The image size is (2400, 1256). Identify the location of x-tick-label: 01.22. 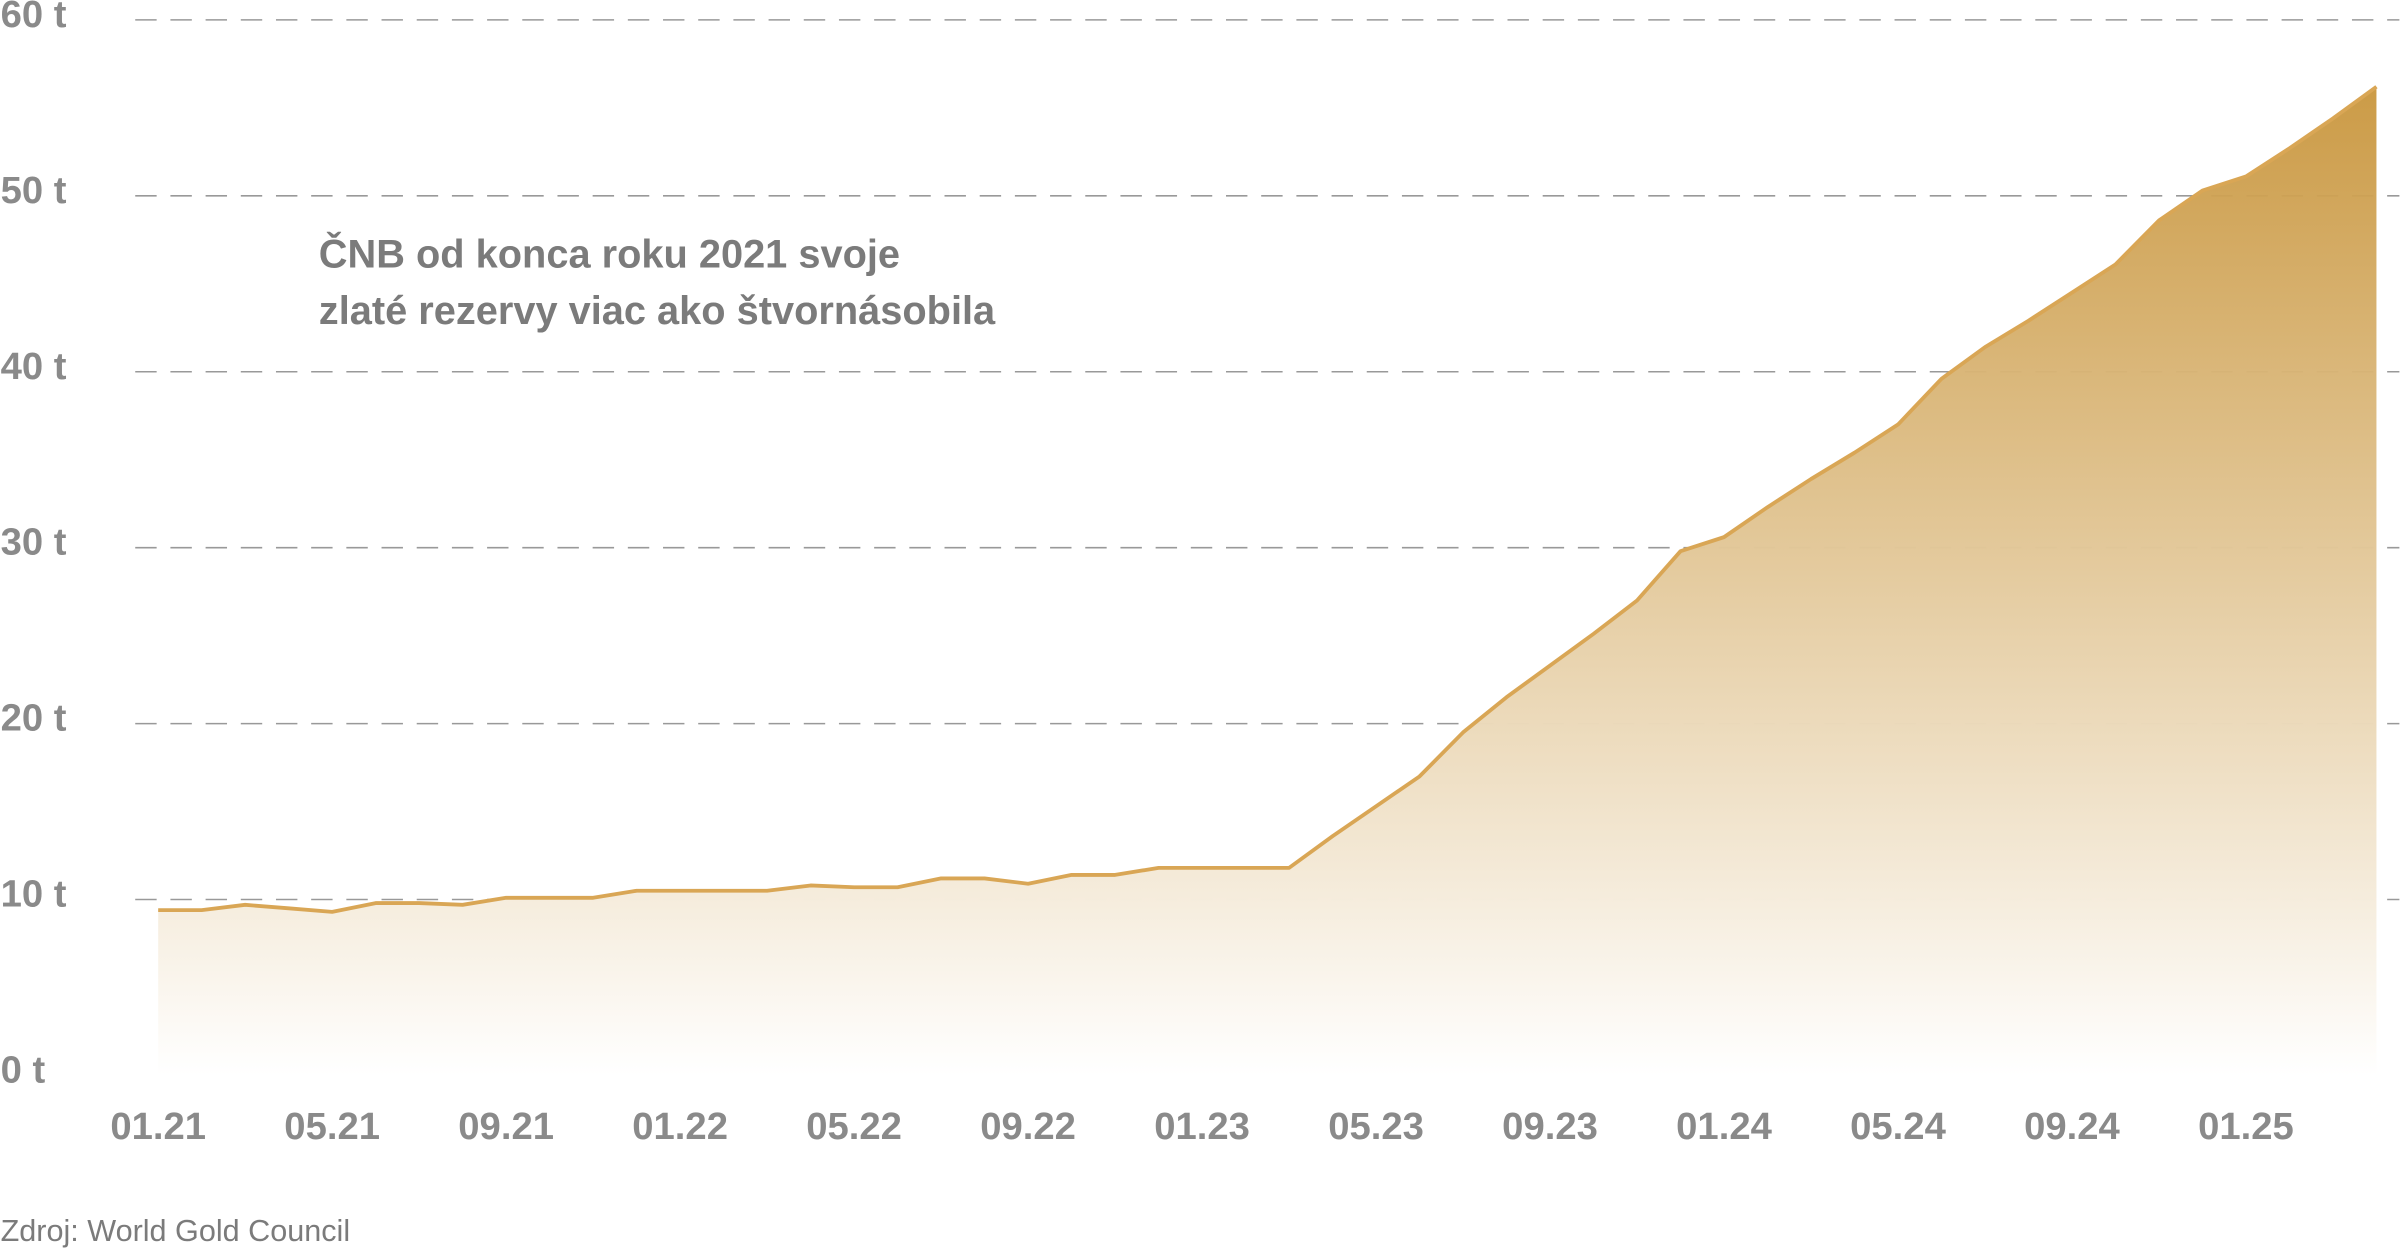
(680, 1126).